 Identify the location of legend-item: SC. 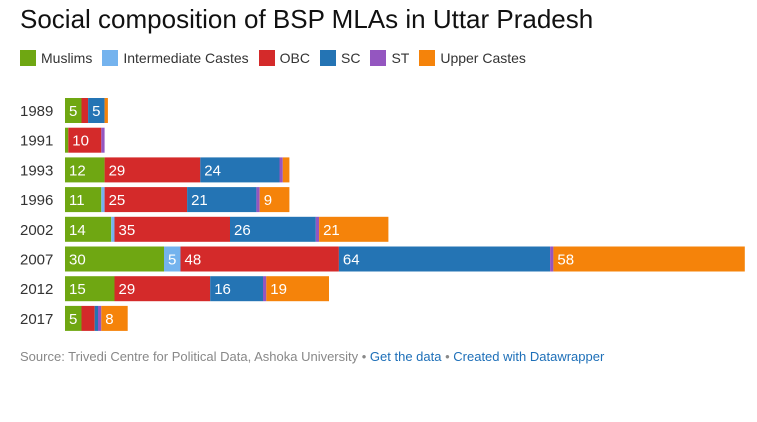
(340, 58).